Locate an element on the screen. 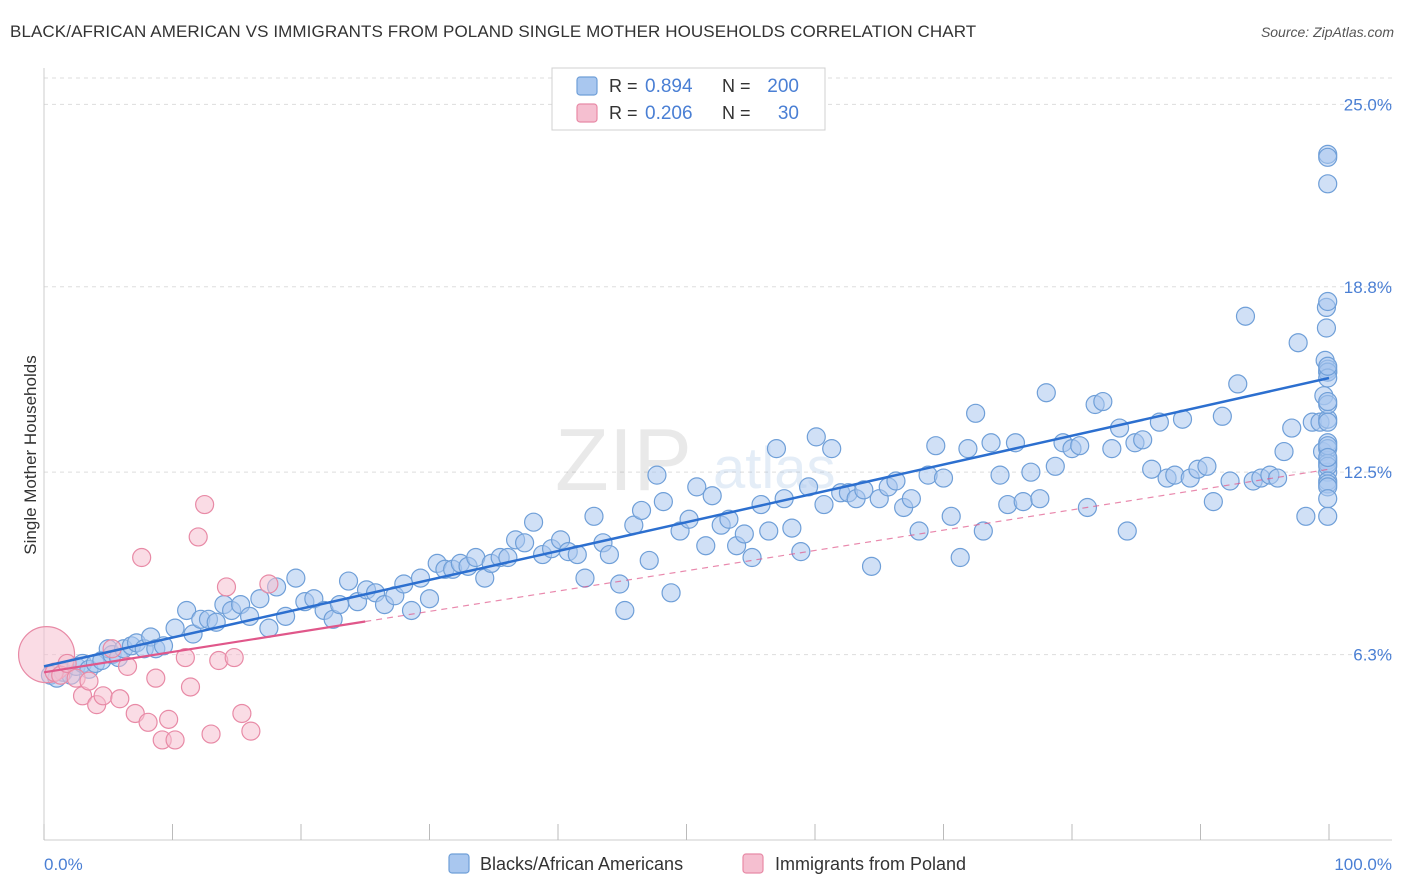  poland-trend-extension is located at coordinates (847, 545).